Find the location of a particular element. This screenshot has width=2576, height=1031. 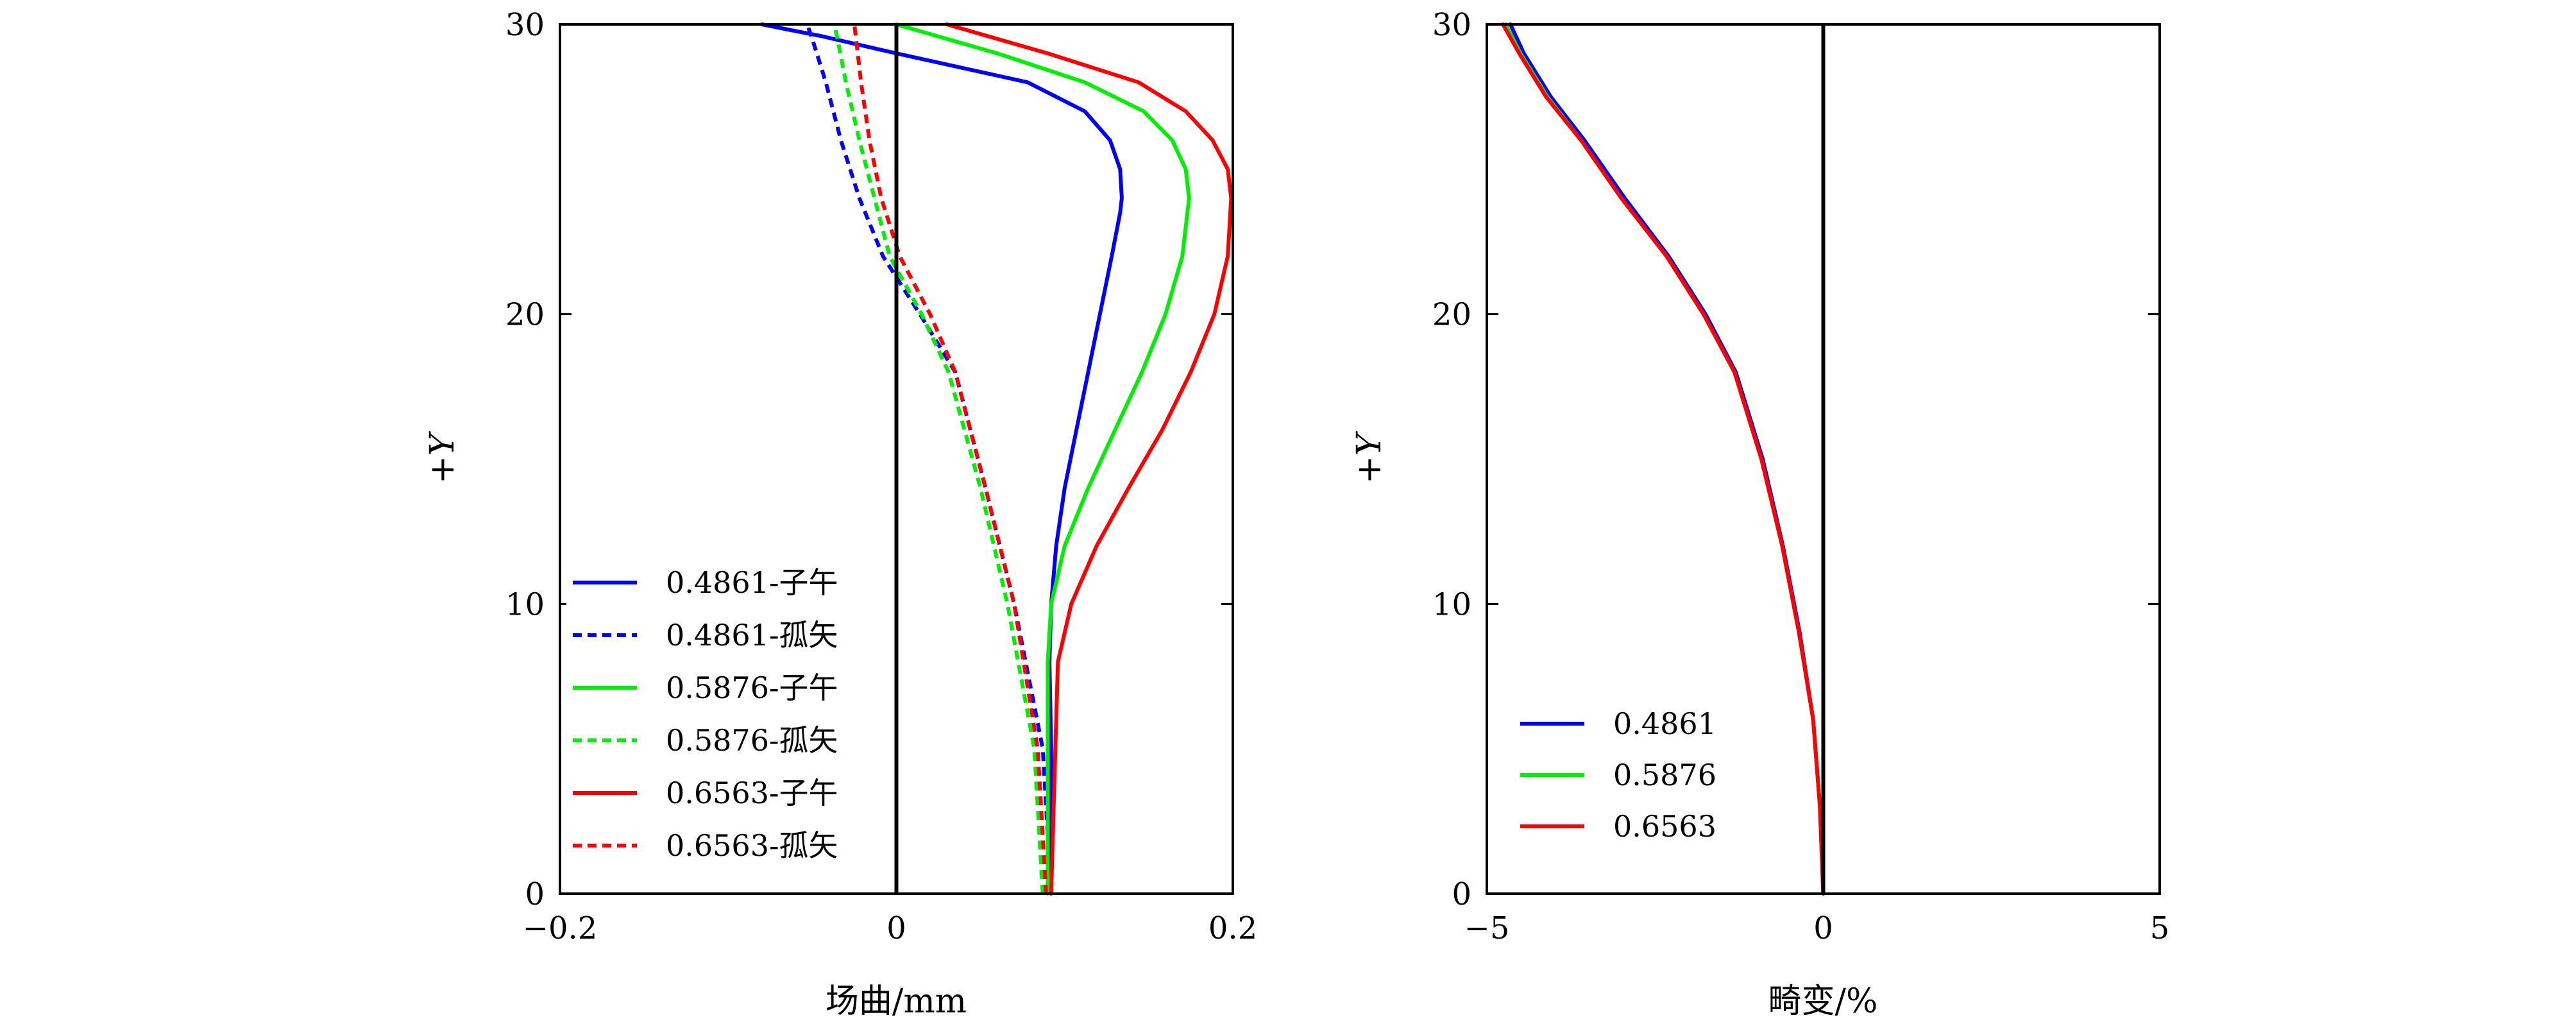

distortion-legend-label: 0.4861 is located at coordinates (1664, 723).